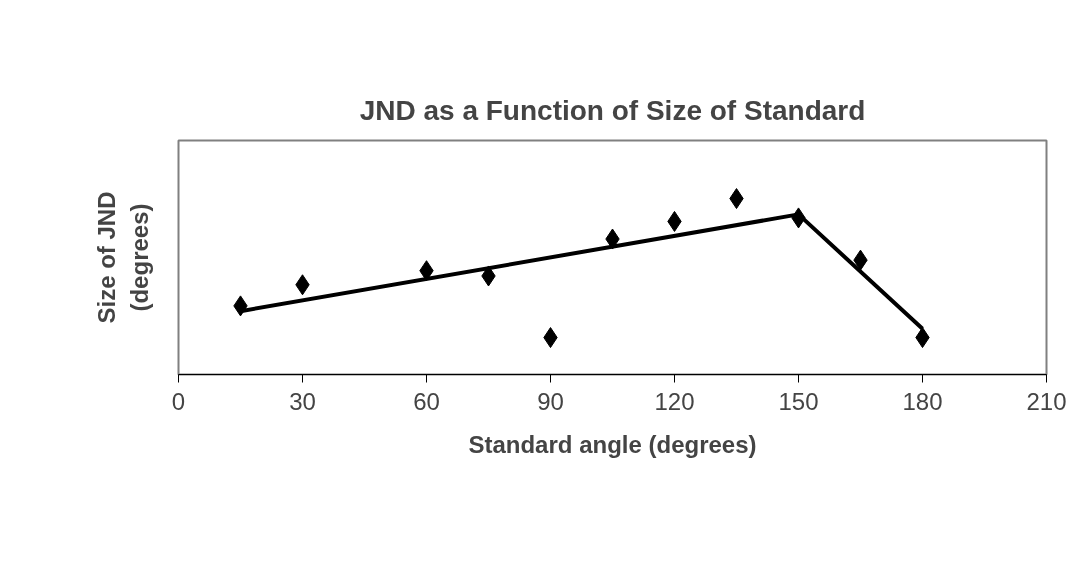 The image size is (1079, 562). Describe the element at coordinates (798, 401) in the screenshot. I see `x-tick-label: 150` at that location.